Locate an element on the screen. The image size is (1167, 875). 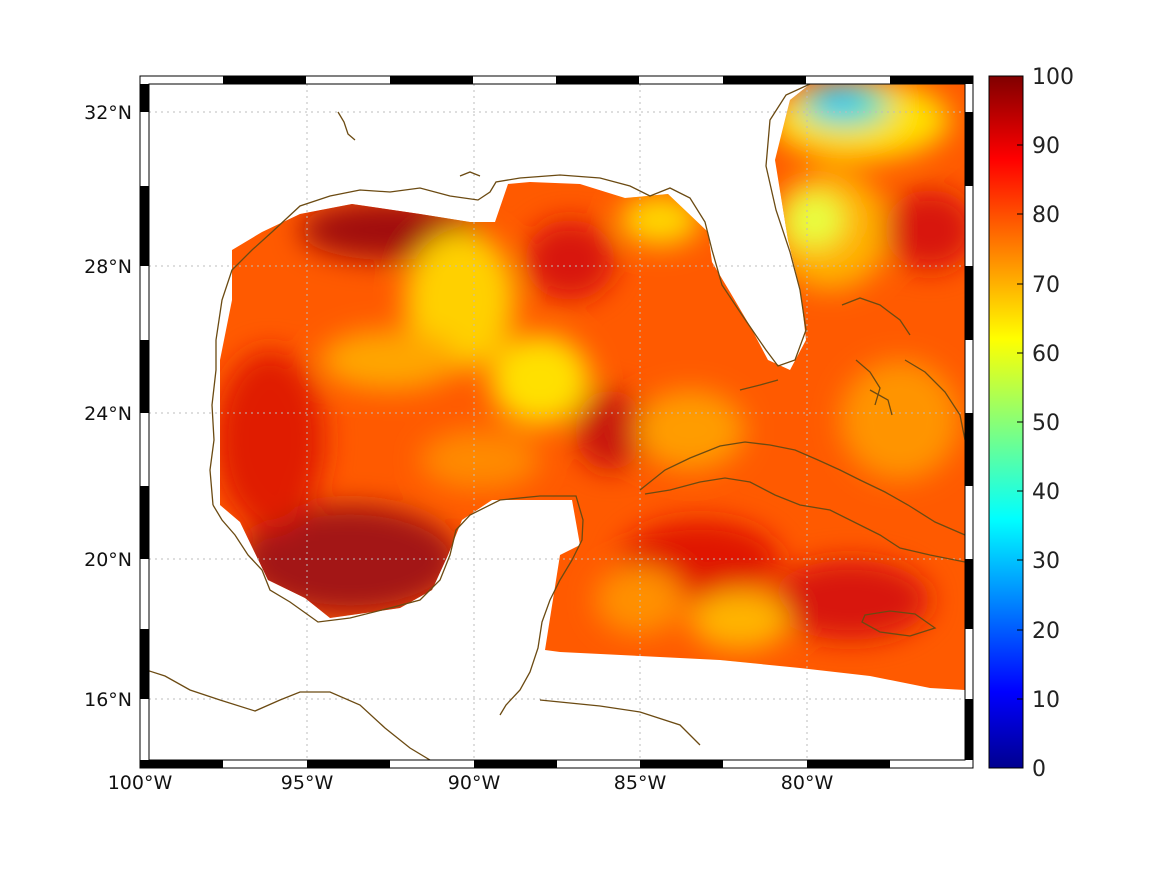
colorbar-label-100: 100 is located at coordinates (1053, 77).